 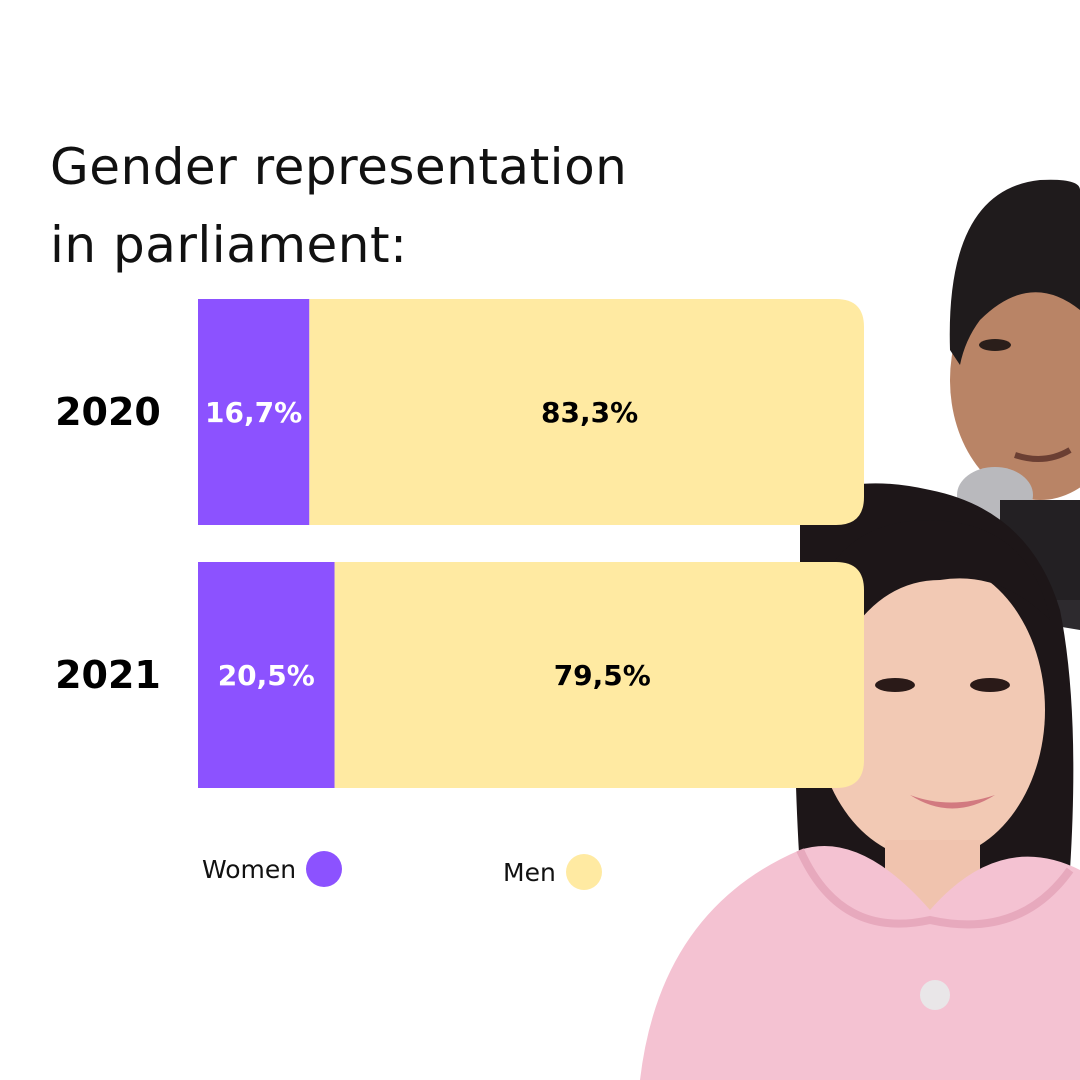 I want to click on value-label-women-2020: 16,7%, so click(x=253, y=412).